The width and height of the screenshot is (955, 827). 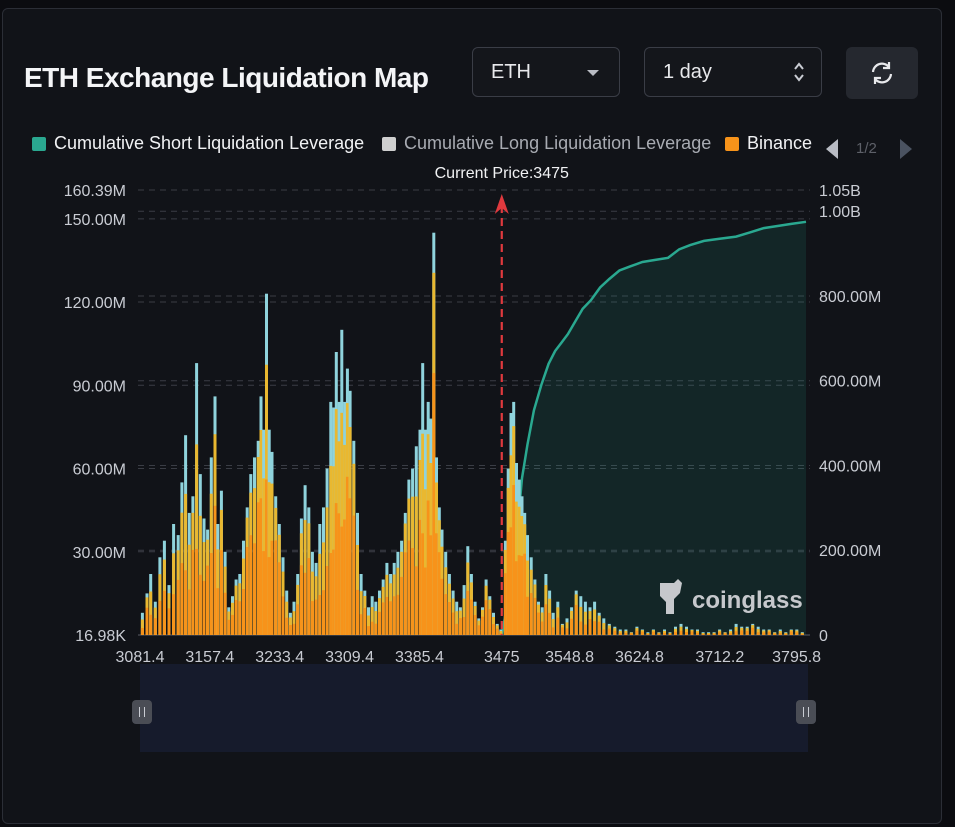 I want to click on y-right-tick-1: 1.00B, so click(x=840, y=212).